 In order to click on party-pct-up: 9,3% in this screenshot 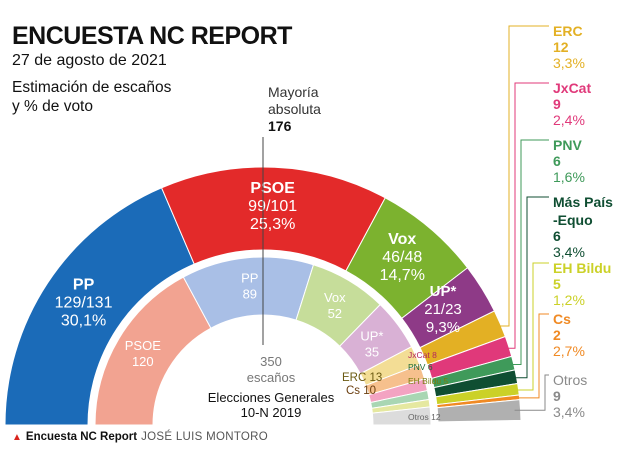, I will do `click(443, 327)`.